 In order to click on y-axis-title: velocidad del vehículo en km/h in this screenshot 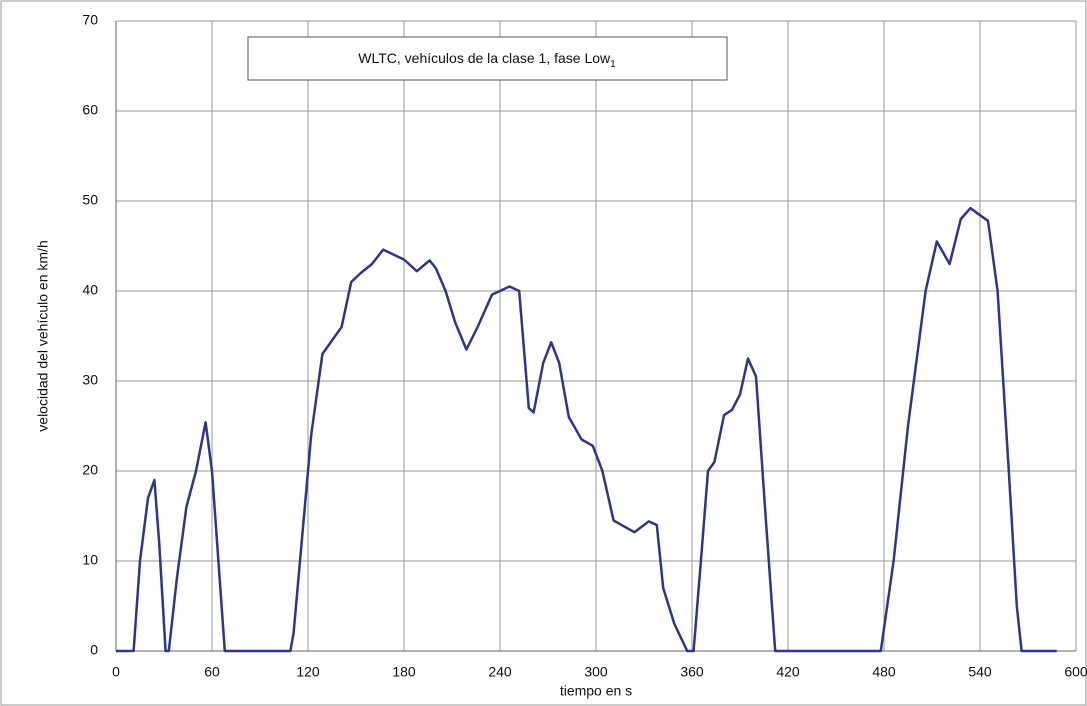, I will do `click(43, 335)`.